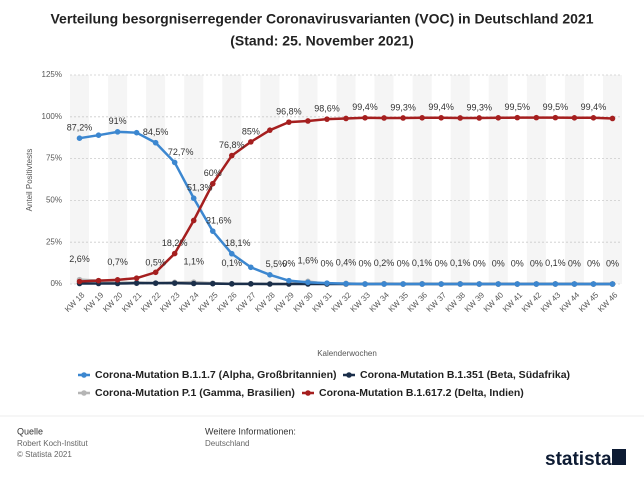 The width and height of the screenshot is (644, 479). What do you see at coordinates (380, 302) in the screenshot?
I see `x-tick-label: KW 34` at bounding box center [380, 302].